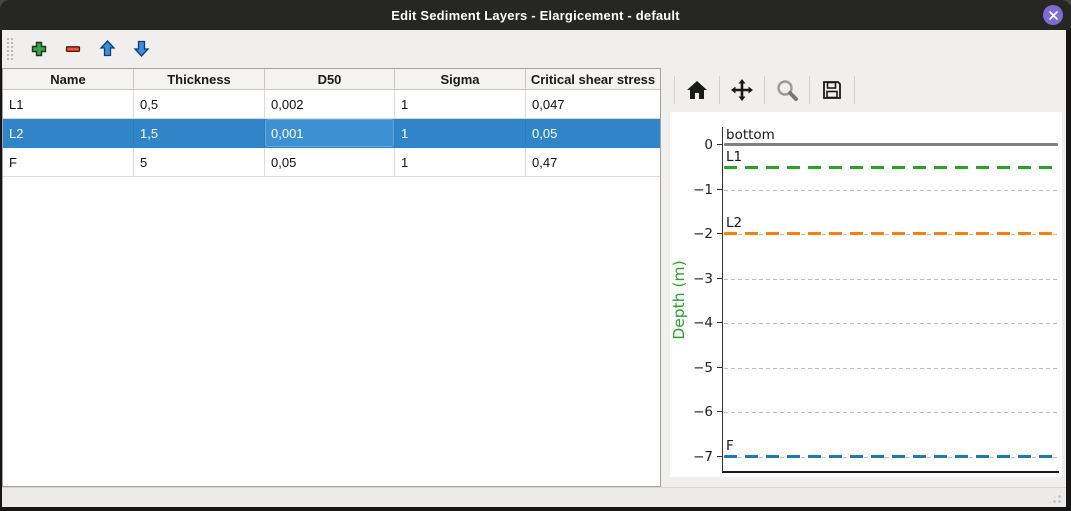  Describe the element at coordinates (734, 223) in the screenshot. I see `line-label-l2: L2` at that location.